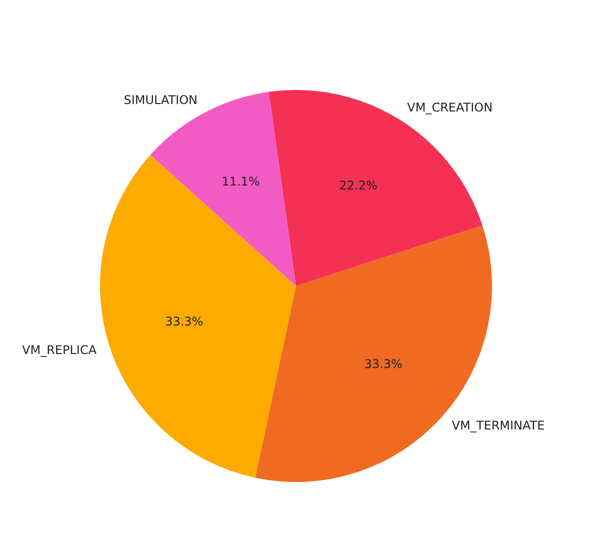 Image resolution: width=592 pixels, height=542 pixels. I want to click on data-label: 11.1%, so click(241, 181).